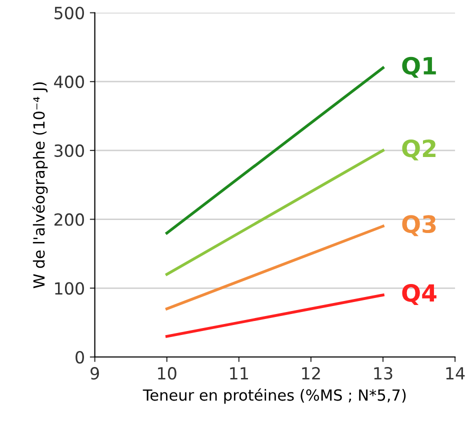 This screenshot has height=425, width=474. I want to click on x-tick-label: 13, so click(383, 373).